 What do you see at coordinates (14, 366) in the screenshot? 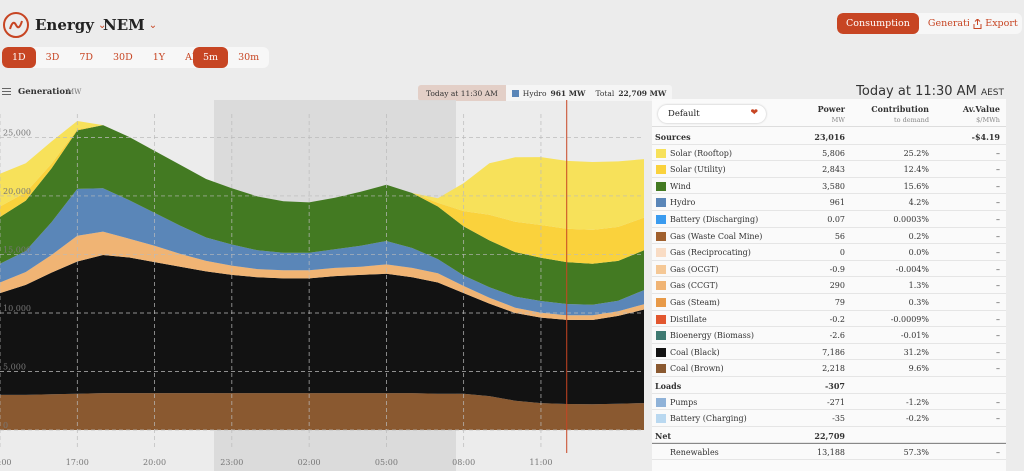
I see `y-tick-label: 5,000` at bounding box center [14, 366].